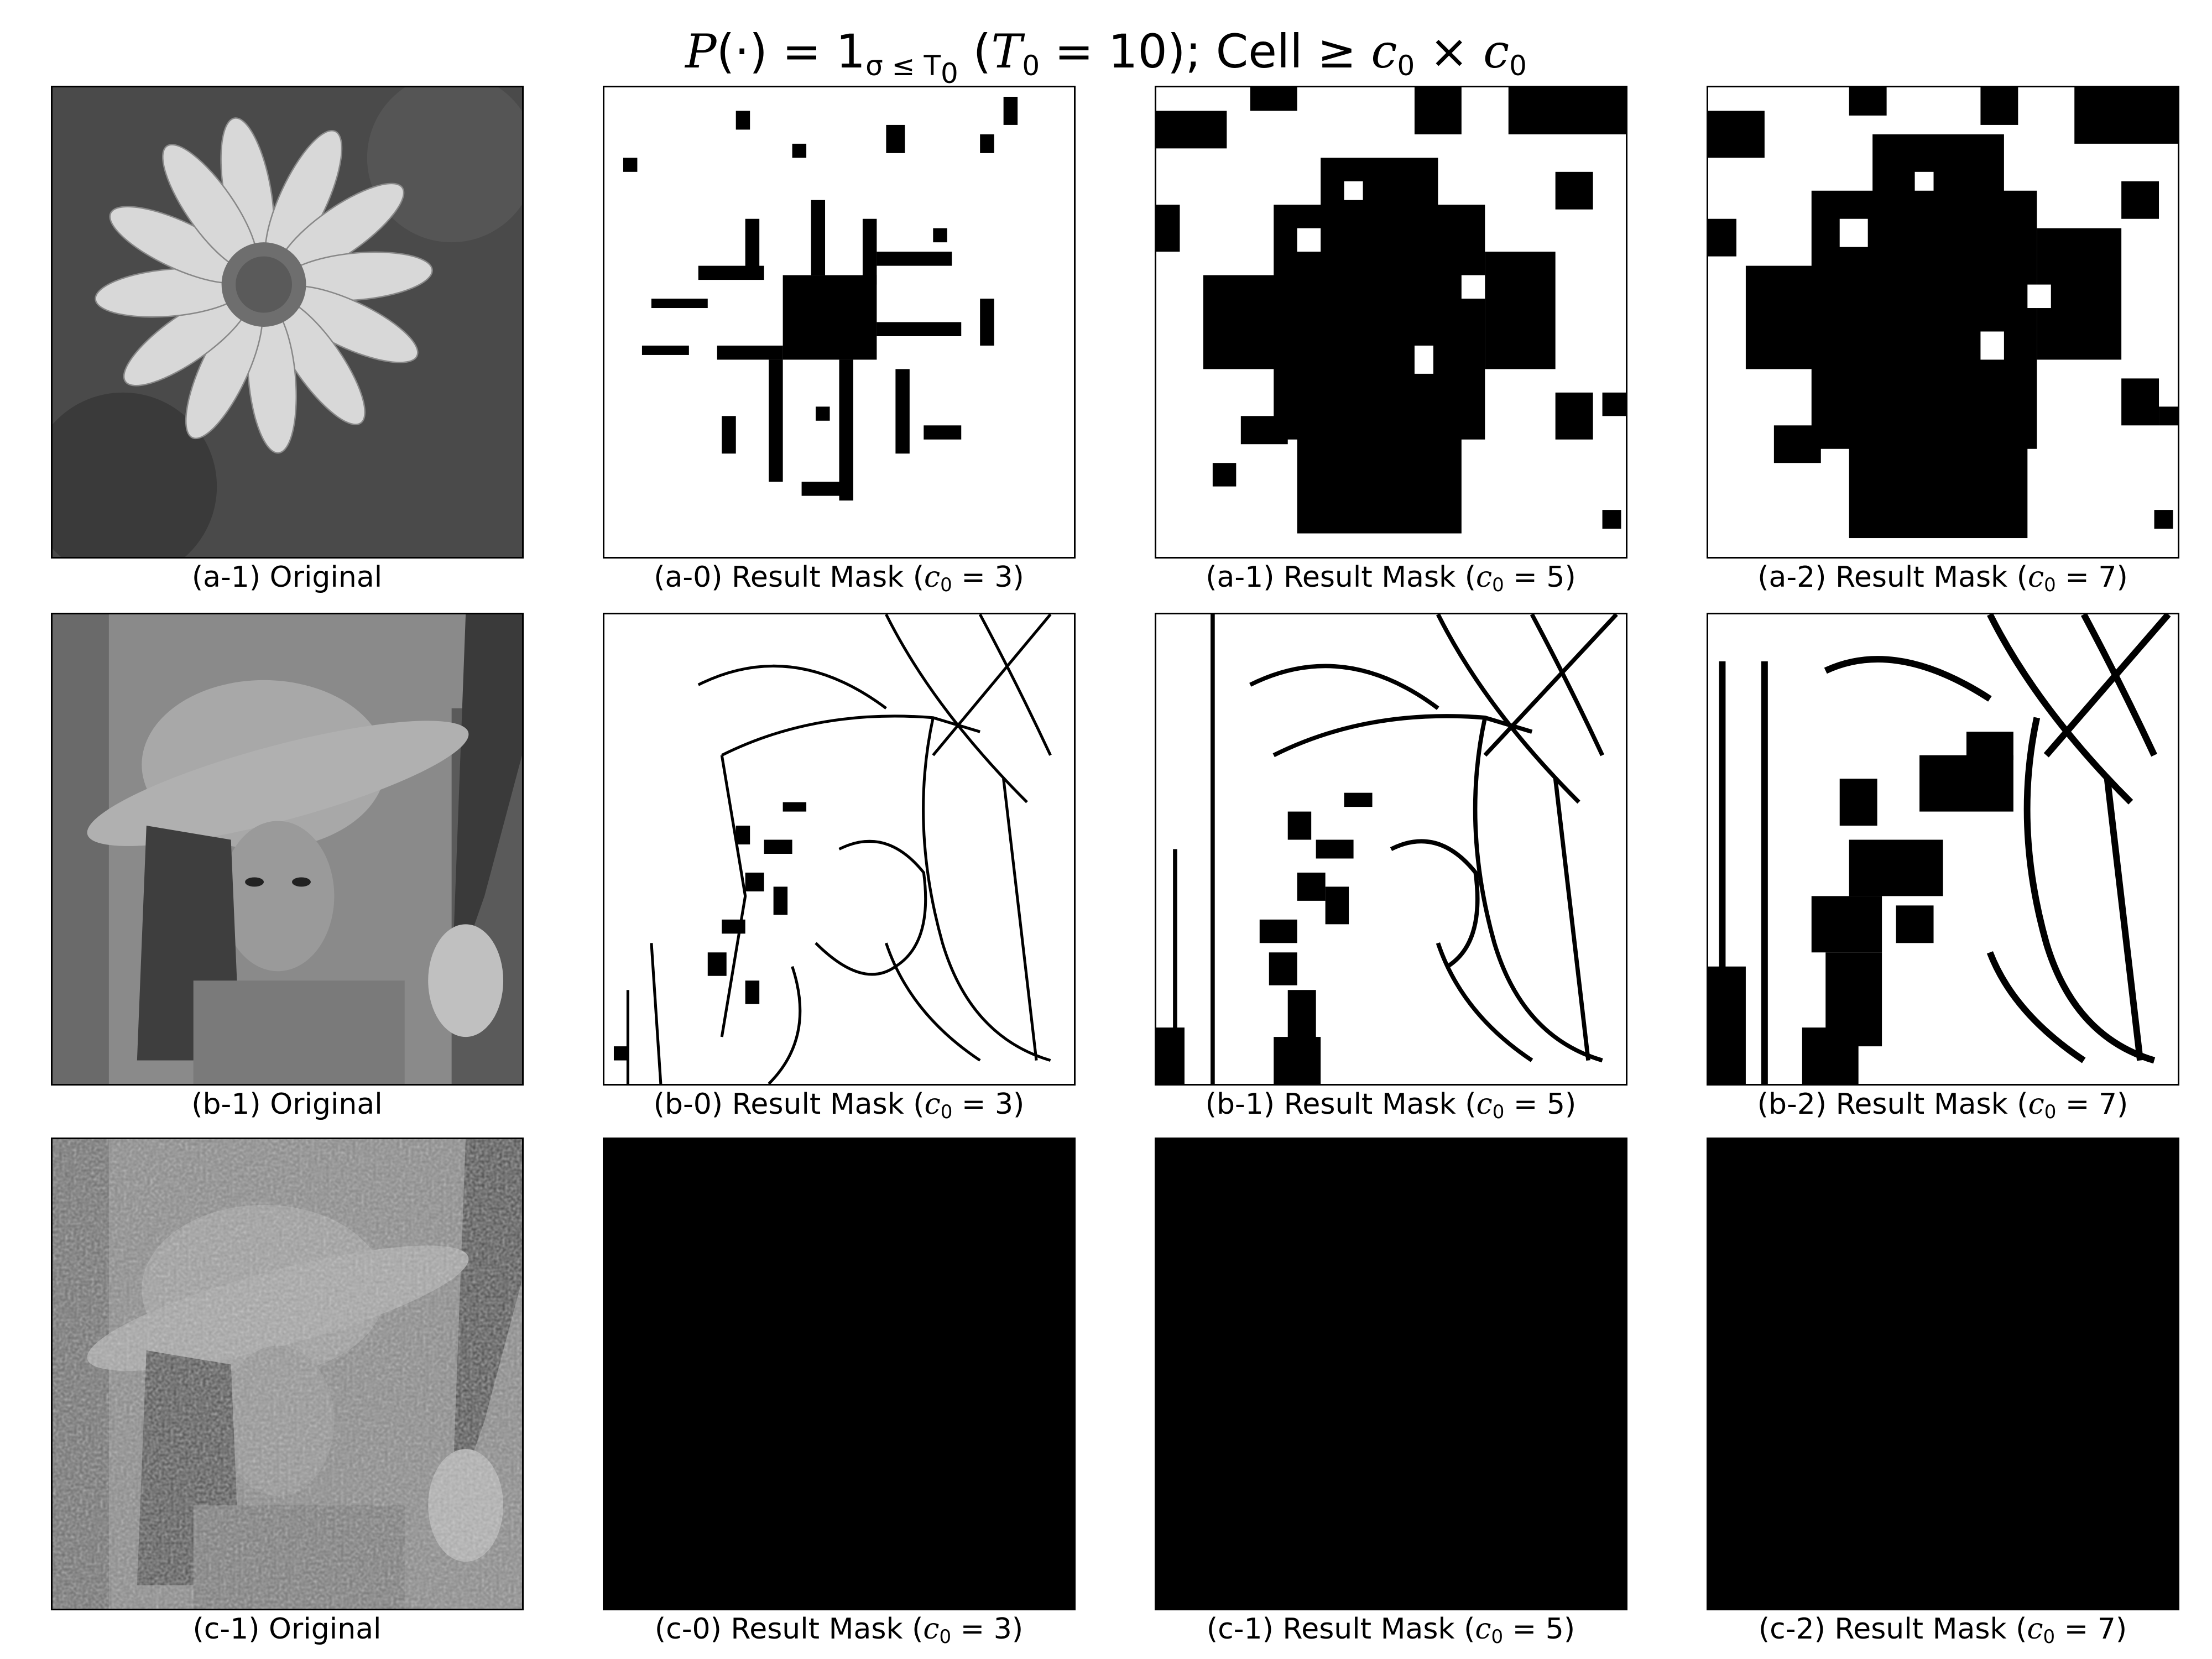 Image resolution: width=2212 pixels, height=1659 pixels. Describe the element at coordinates (1943, 1631) in the screenshot. I see `caption-c-mask-2: (c-2) Result Mask (c0 = 7)` at that location.